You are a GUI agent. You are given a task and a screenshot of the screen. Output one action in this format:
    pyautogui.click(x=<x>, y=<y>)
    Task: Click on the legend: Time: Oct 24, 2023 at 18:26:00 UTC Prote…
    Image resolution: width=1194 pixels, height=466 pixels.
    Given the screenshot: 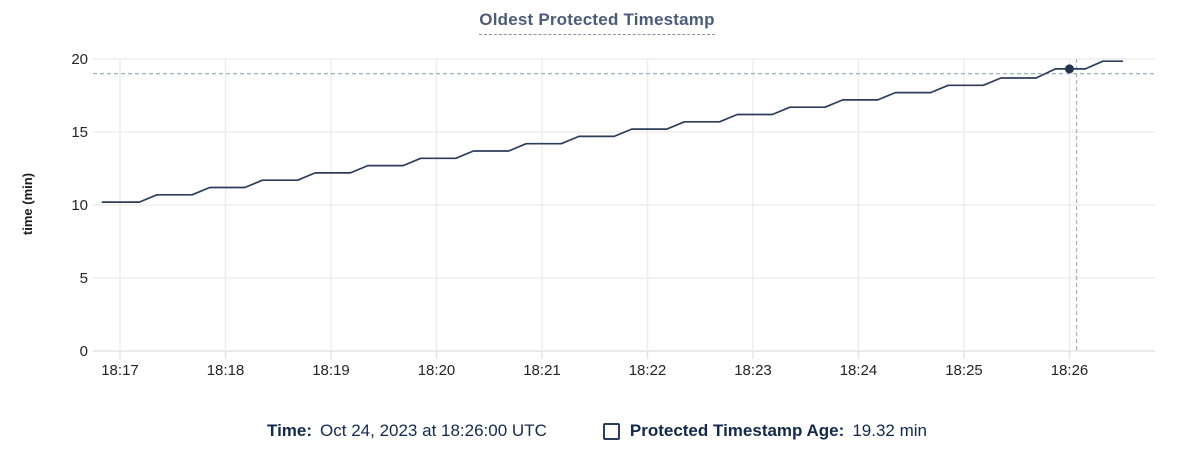 What is the action you would take?
    pyautogui.click(x=597, y=431)
    